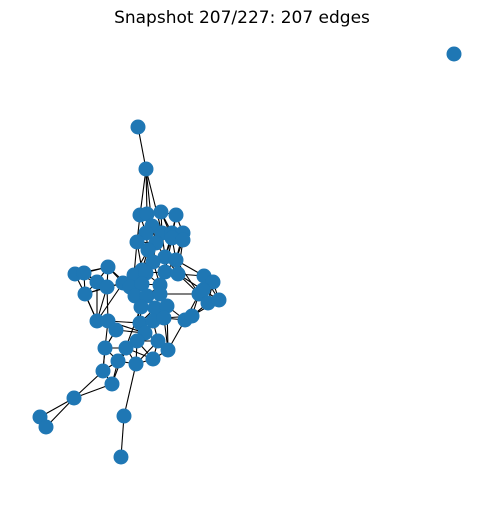  I want to click on graph-title: Snapshot 207/227: 207 edges, so click(242, 18).